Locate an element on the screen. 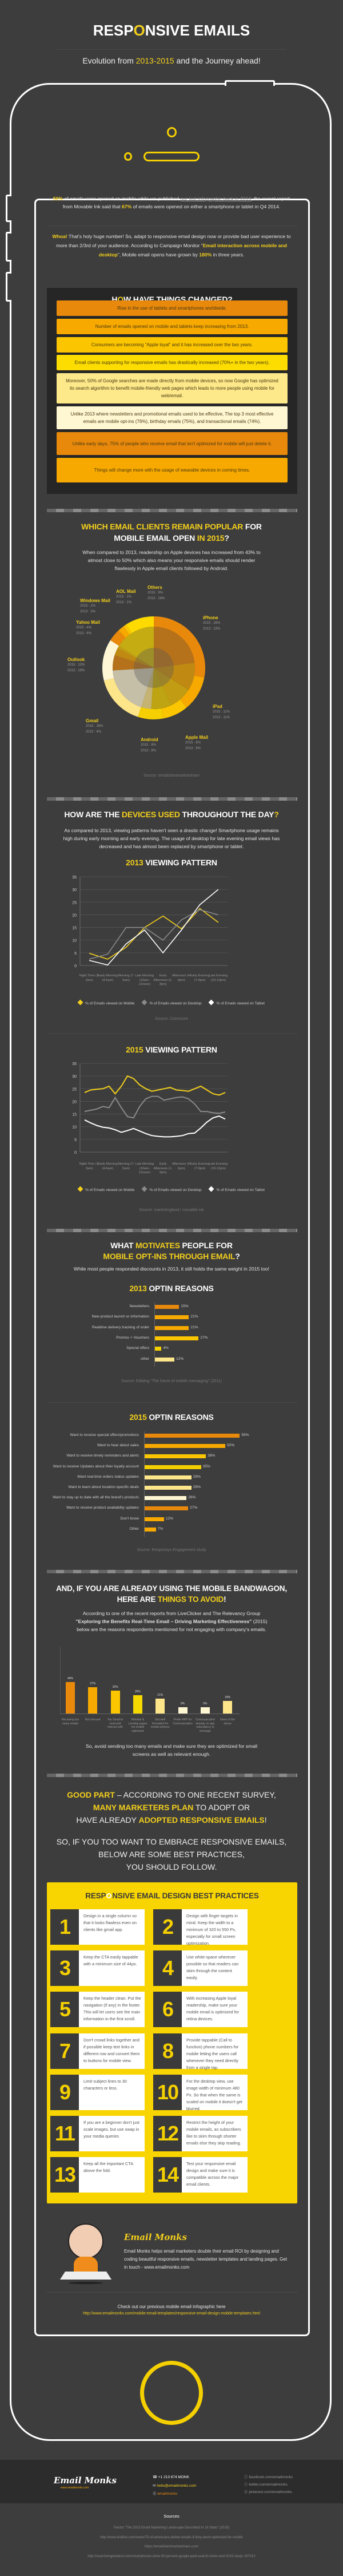 Image resolution: width=343 pixels, height=2576 pixels. title-part: THROUGHOUT THE DAY is located at coordinates (227, 814).